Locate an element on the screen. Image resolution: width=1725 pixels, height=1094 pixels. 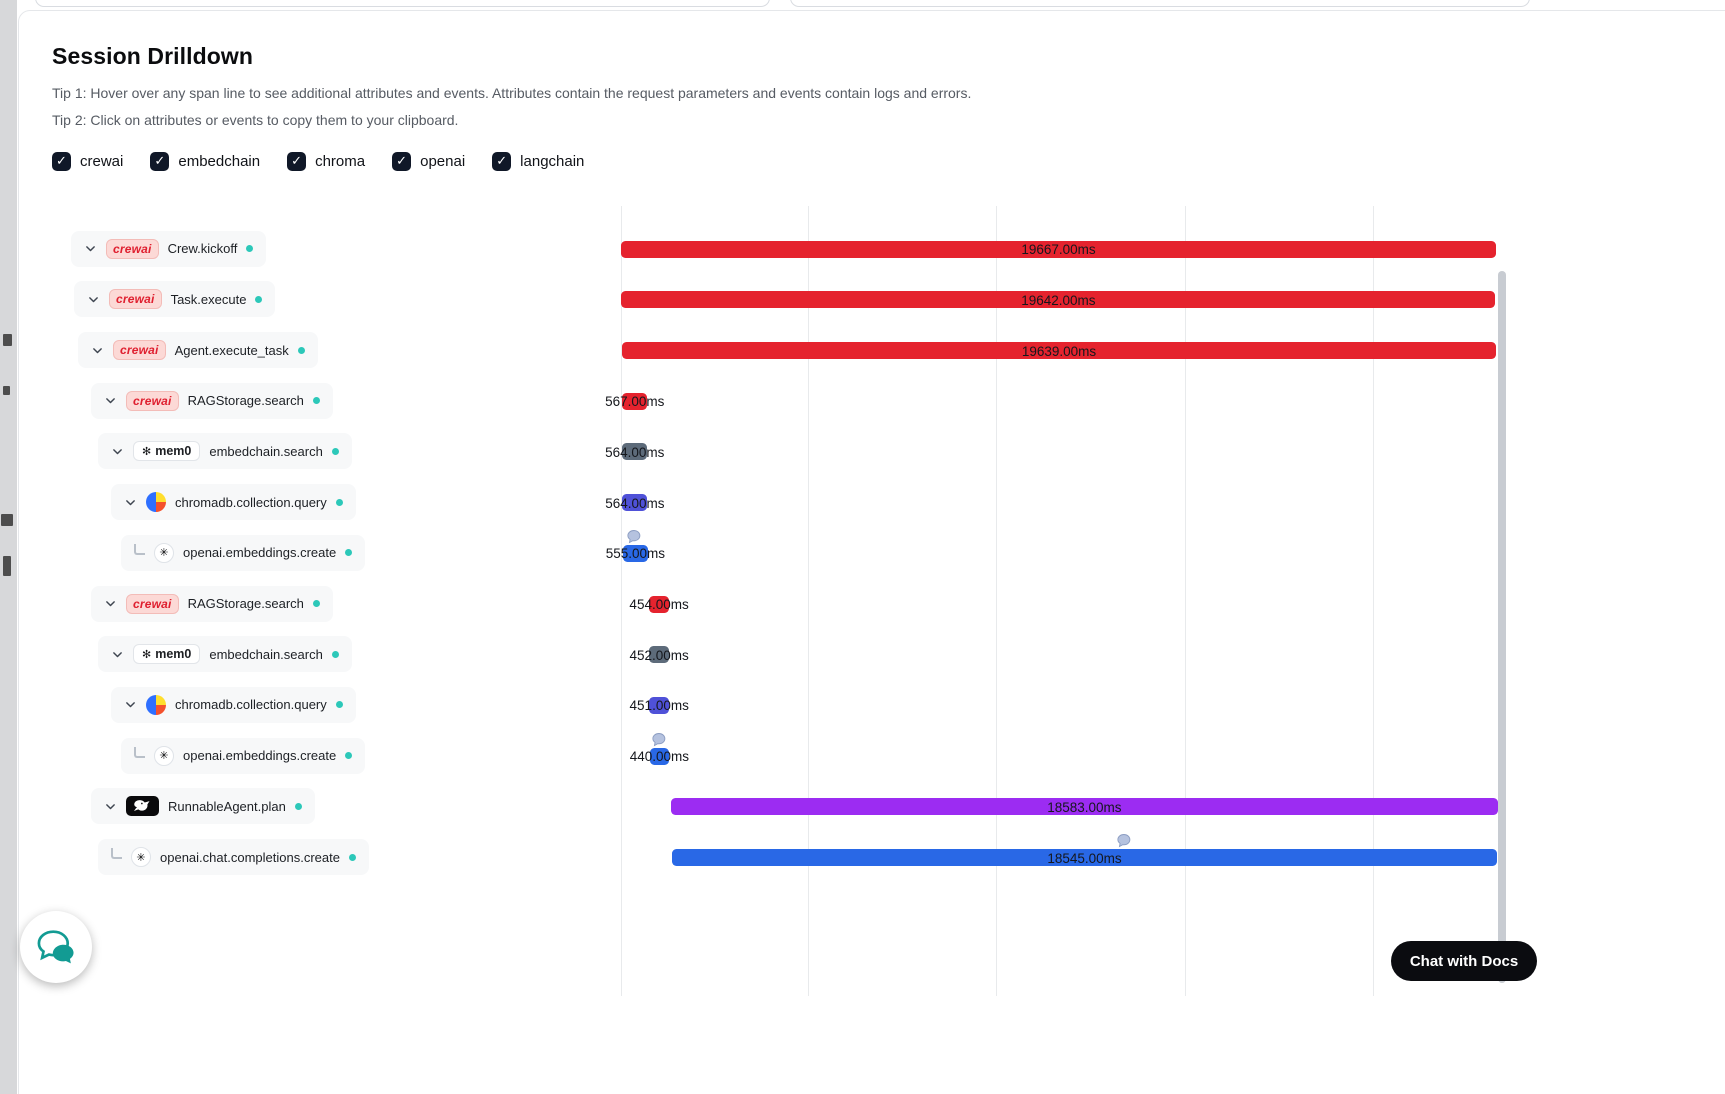
span-duration-label: 564.00ms is located at coordinates (635, 503).